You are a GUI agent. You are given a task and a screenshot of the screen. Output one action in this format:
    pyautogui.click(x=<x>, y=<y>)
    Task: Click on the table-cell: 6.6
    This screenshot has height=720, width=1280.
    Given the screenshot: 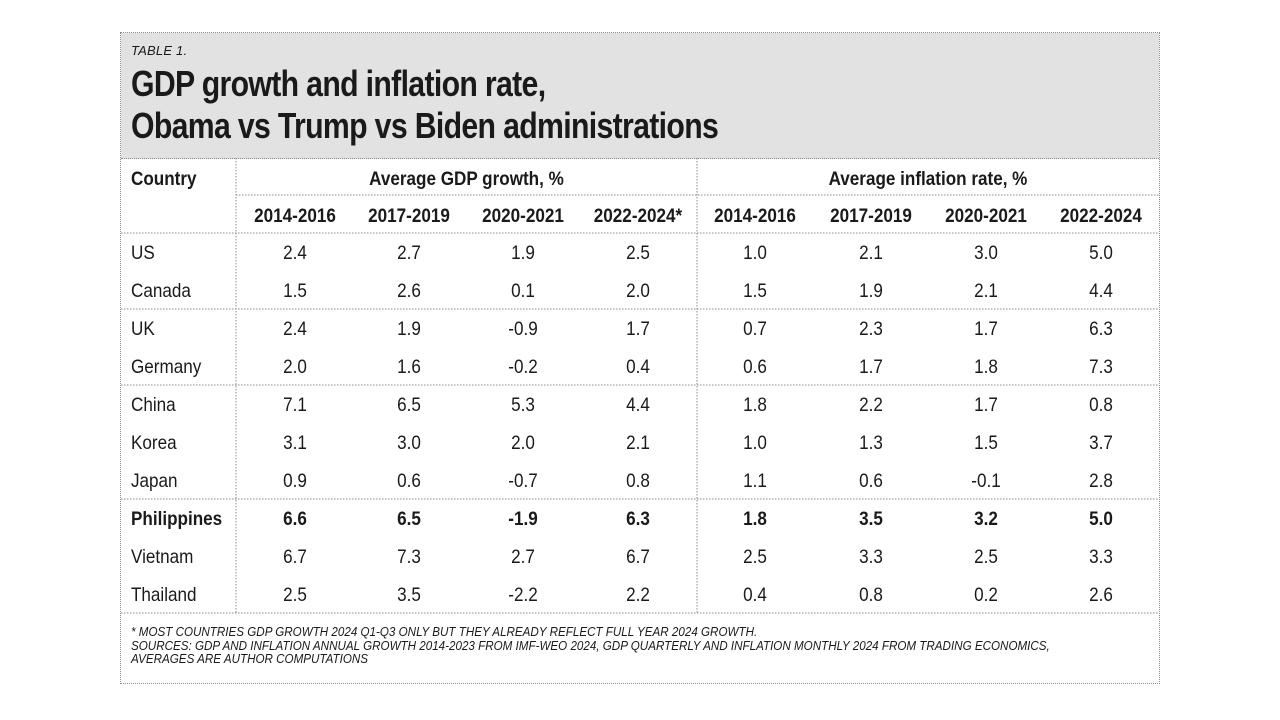 What is the action you would take?
    pyautogui.click(x=295, y=518)
    